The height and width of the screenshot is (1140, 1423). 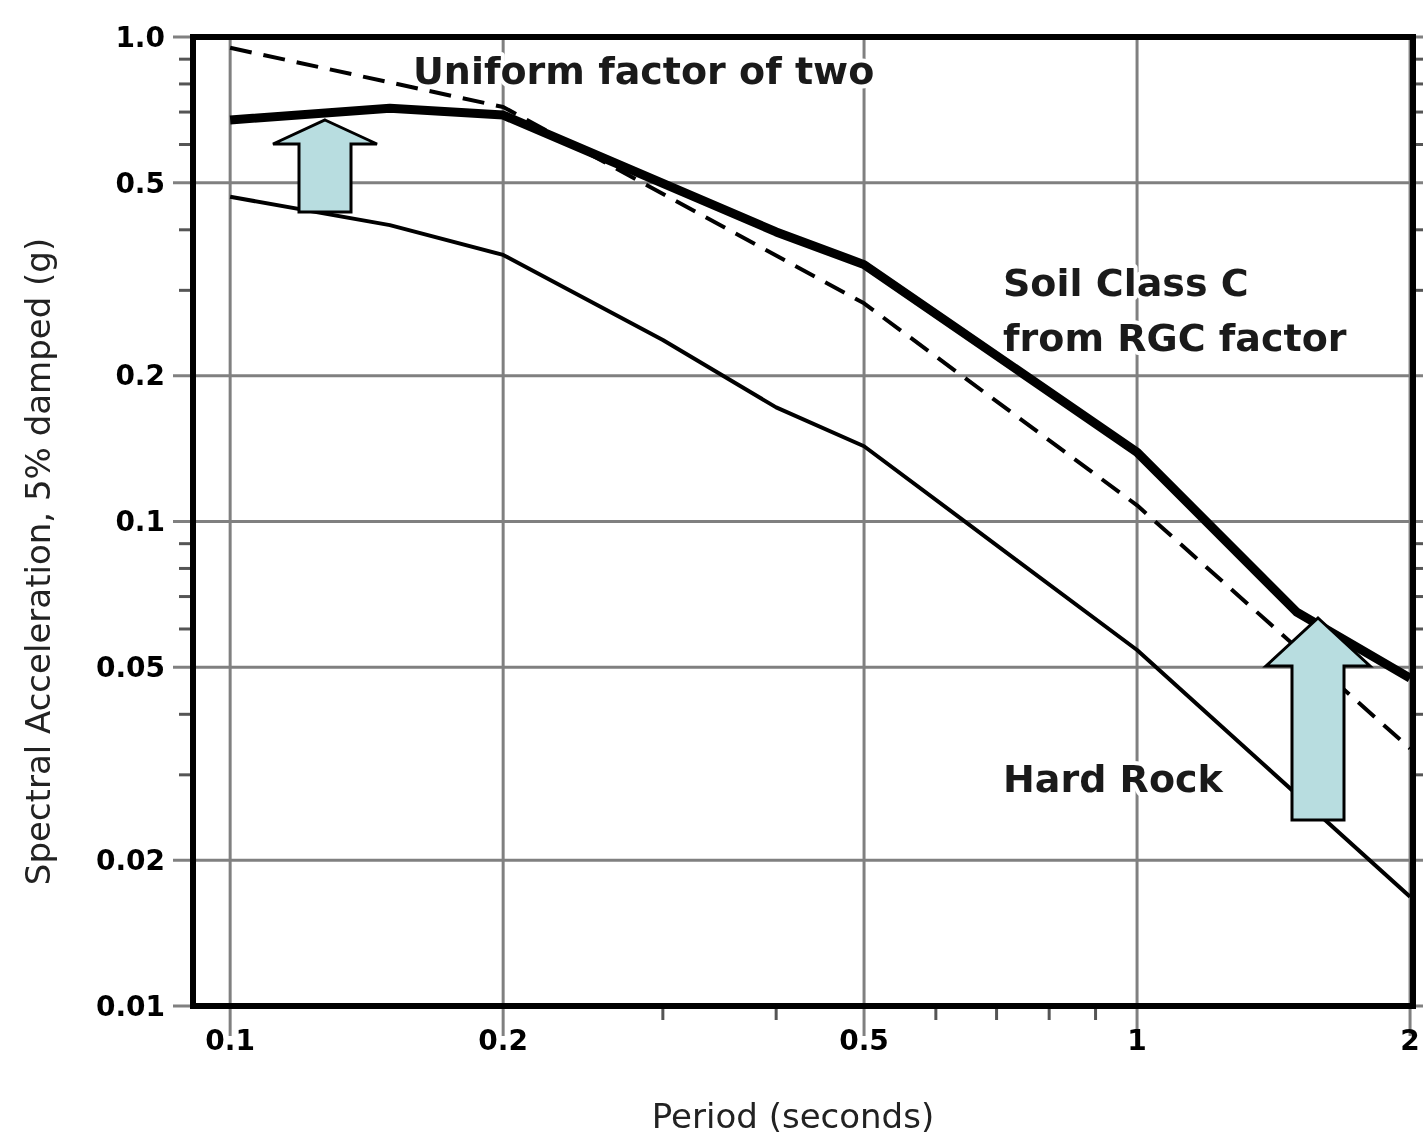 What do you see at coordinates (130, 1006) in the screenshot?
I see `y-tick-label: 0.01` at bounding box center [130, 1006].